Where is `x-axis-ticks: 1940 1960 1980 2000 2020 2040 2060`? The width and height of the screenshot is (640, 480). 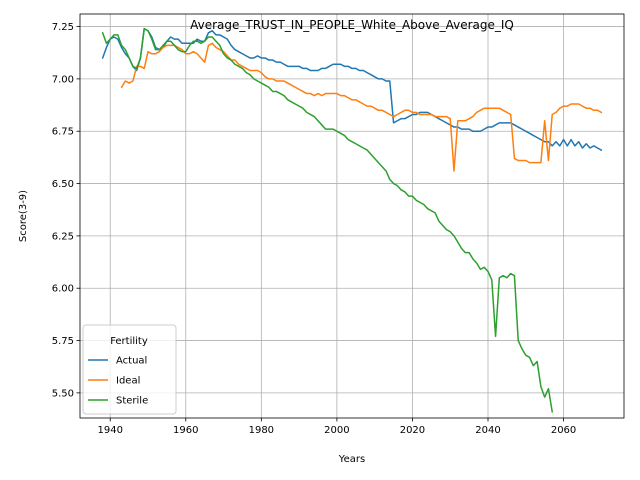 x-axis-ticks: 1940 1960 1980 2000 2020 2040 2060 is located at coordinates (336, 427).